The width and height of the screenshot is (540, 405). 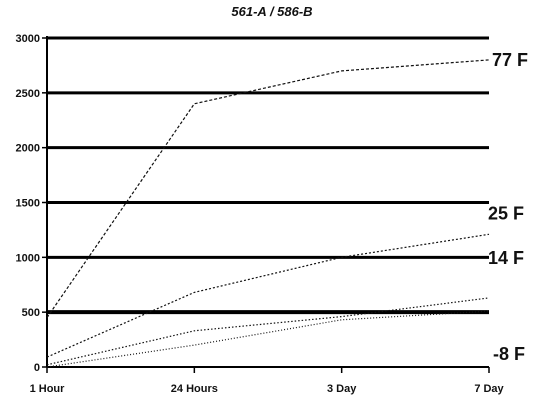 What do you see at coordinates (510, 60) in the screenshot?
I see `series-label: 77 F` at bounding box center [510, 60].